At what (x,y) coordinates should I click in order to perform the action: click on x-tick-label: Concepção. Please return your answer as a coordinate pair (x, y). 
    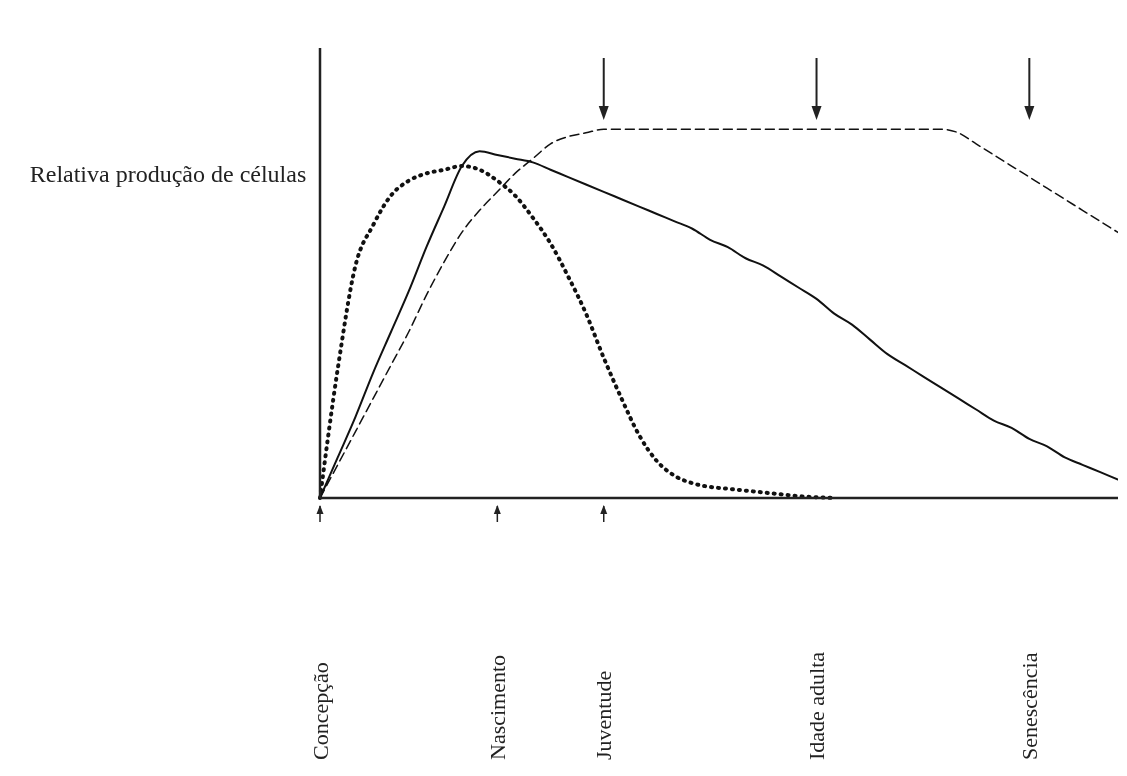
    Looking at the image, I should click on (320, 711).